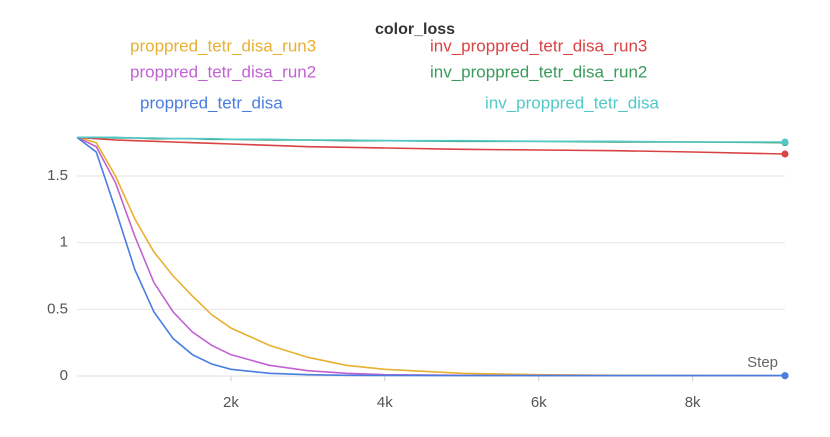 Image resolution: width=830 pixels, height=437 pixels. I want to click on x-tick-label: 2k, so click(231, 402).